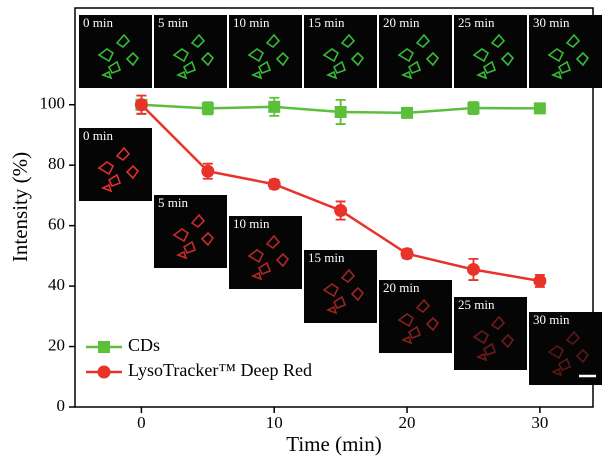  Describe the element at coordinates (98, 22) in the screenshot. I see `inset-label: 0 min` at that location.